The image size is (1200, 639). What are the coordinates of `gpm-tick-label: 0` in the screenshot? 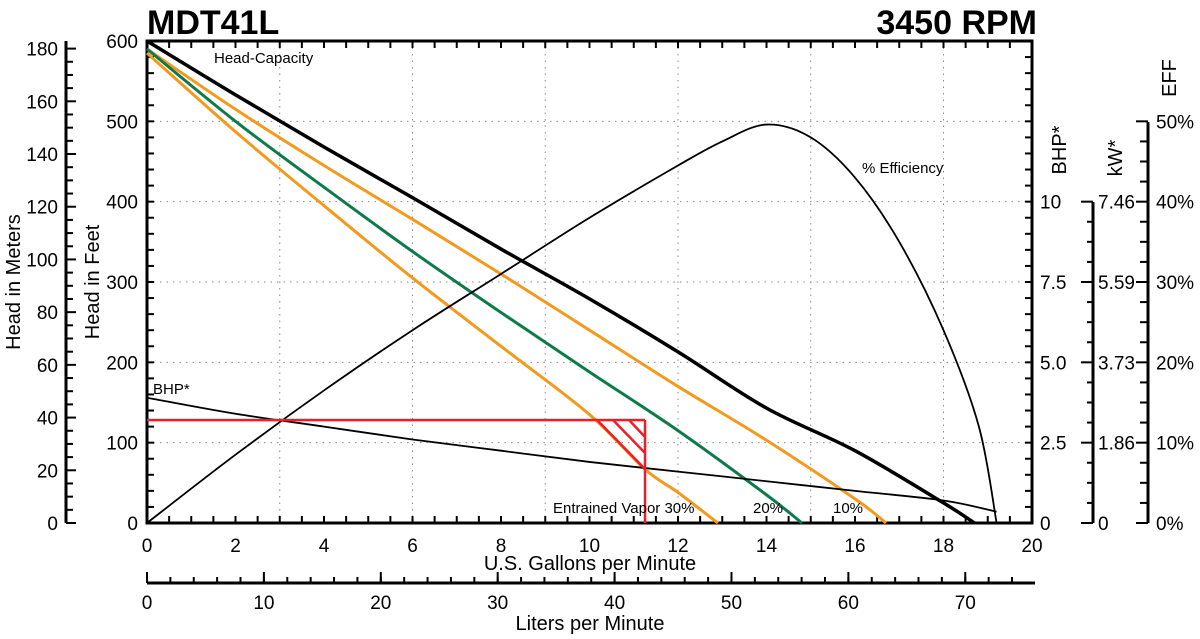 It's located at (147, 546).